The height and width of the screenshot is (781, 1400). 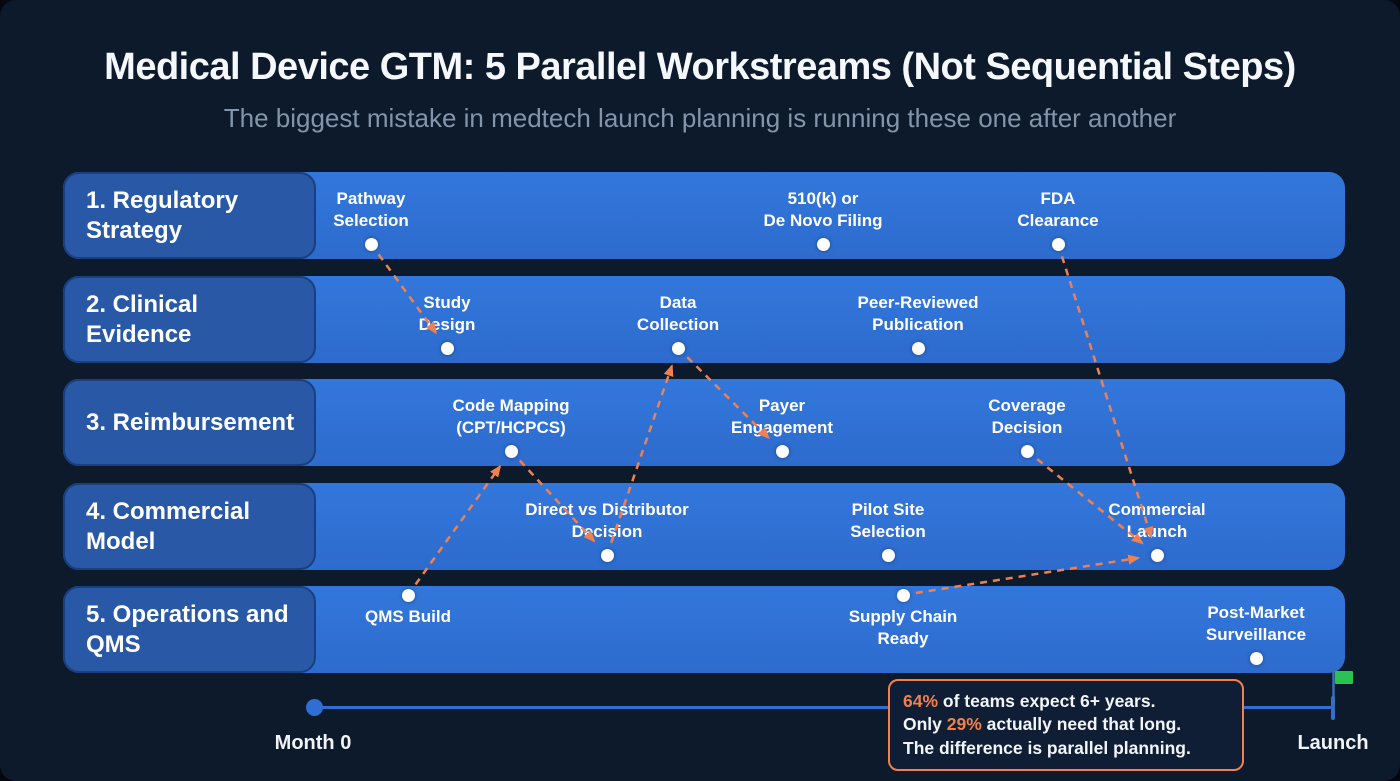 I want to click on workstream-pill: 4. Commercial Model, so click(x=189, y=526).